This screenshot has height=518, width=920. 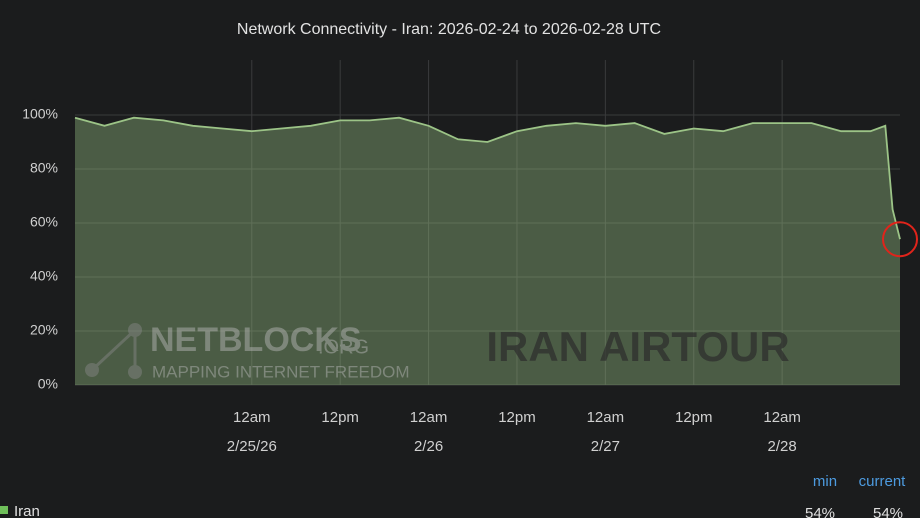 I want to click on highlight-circle, so click(x=900, y=239).